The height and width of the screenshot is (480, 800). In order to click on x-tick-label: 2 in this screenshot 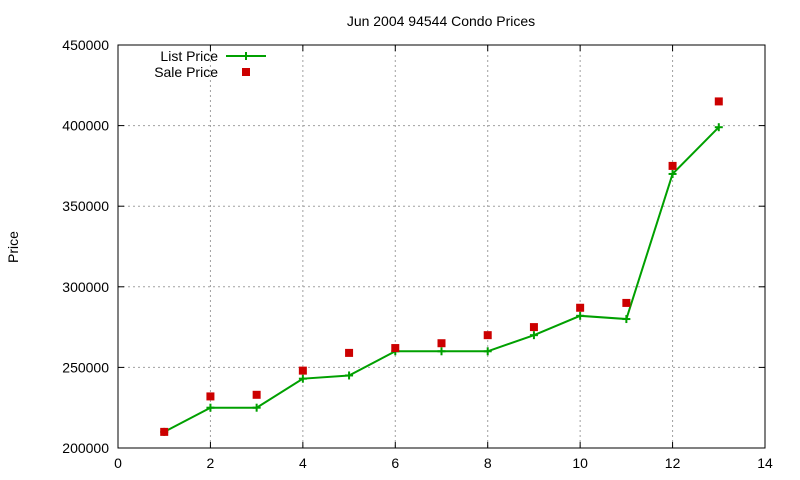, I will do `click(211, 463)`.